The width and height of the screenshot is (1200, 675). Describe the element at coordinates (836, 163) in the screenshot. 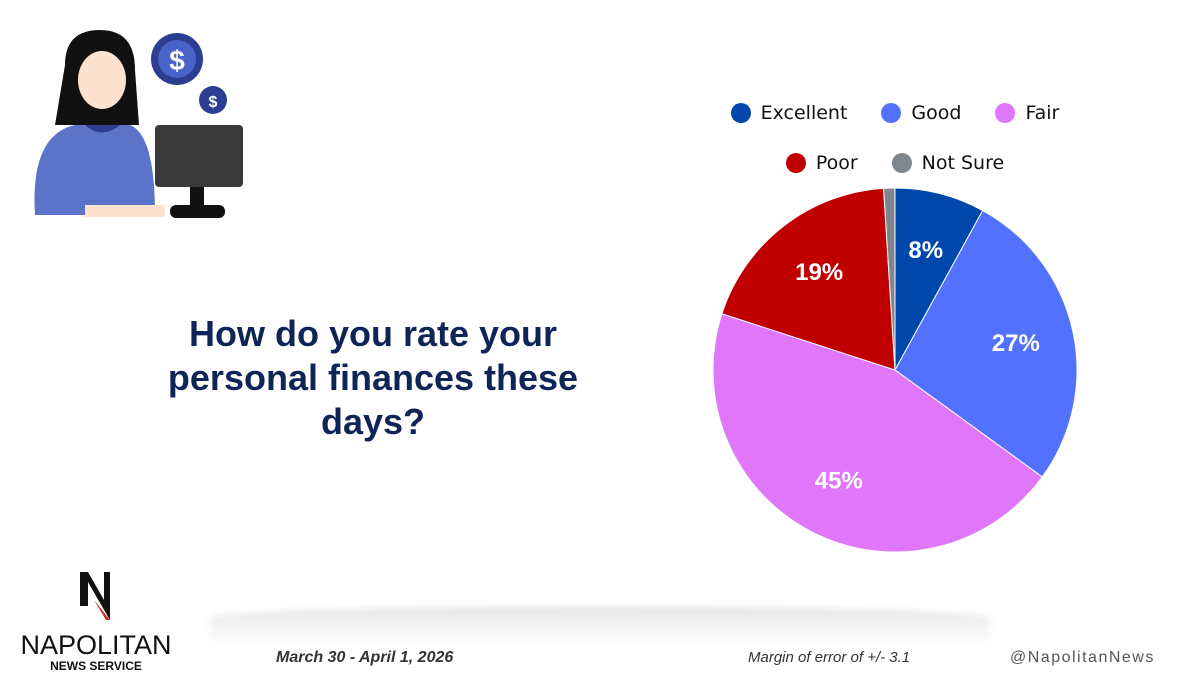

I see `legend-label: Poor` at that location.